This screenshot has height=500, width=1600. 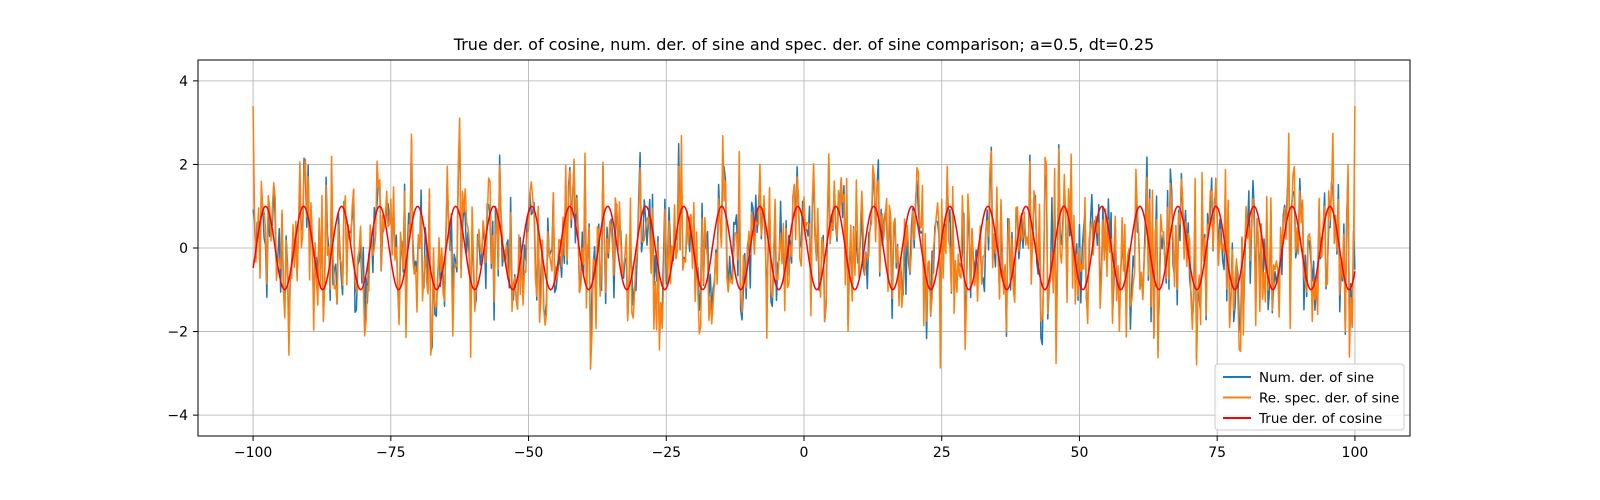 What do you see at coordinates (183, 249) in the screenshot?
I see `y-tick-label: 0` at bounding box center [183, 249].